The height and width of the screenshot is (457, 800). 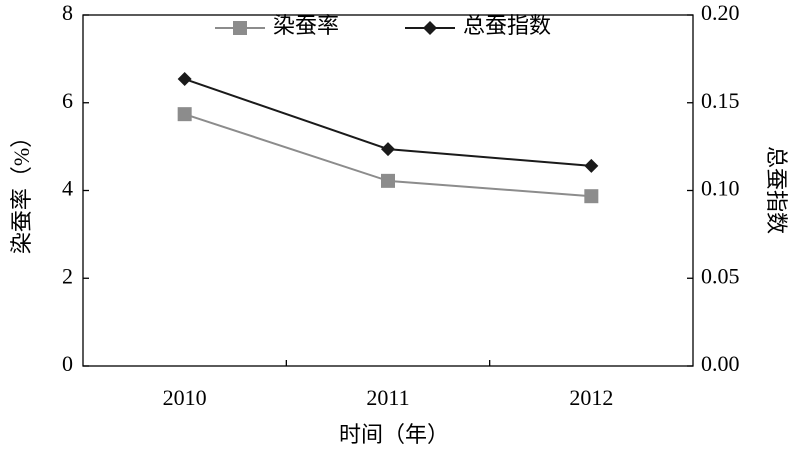 What do you see at coordinates (21, 190) in the screenshot?
I see `y-axis-label: 染蚕率（%）` at bounding box center [21, 190].